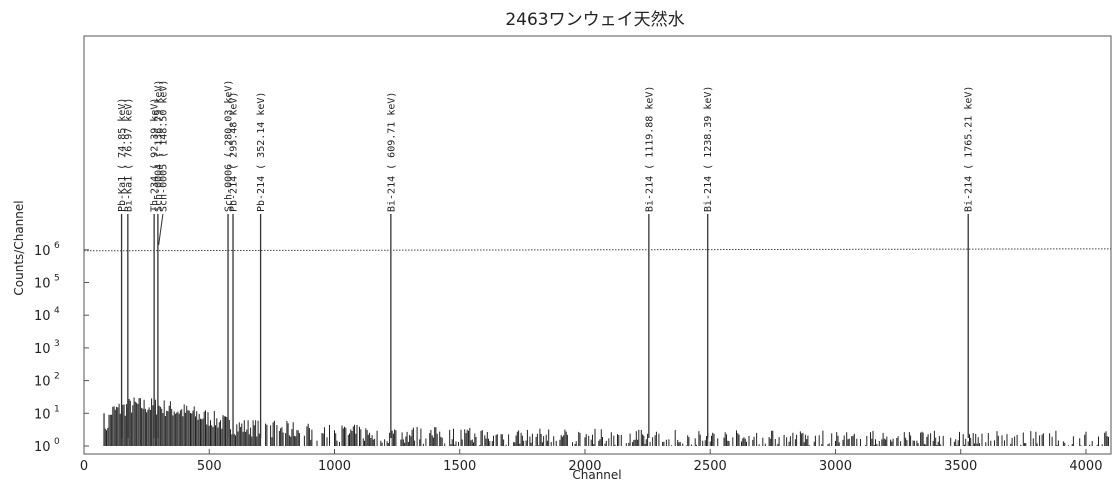 This screenshot has height=486, width=1115. Describe the element at coordinates (155, 155) in the screenshot. I see `peak-label: Th-234 ( 92.39 keV)` at that location.